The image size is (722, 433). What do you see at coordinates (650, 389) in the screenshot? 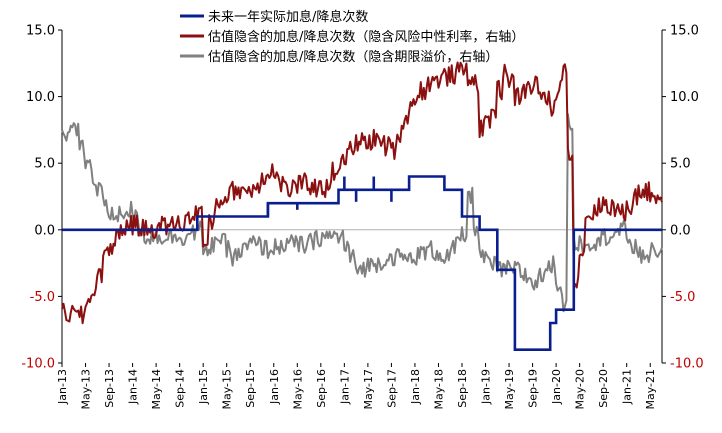
I see `x-tick-label: May-21` at bounding box center [650, 389].